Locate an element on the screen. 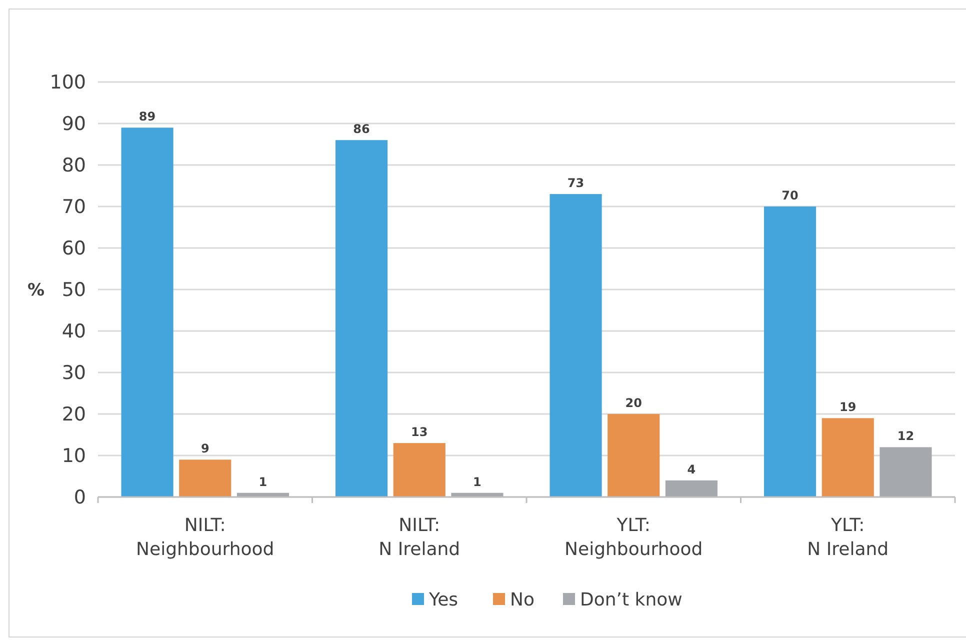  y-tick-label: 30 is located at coordinates (74, 373).